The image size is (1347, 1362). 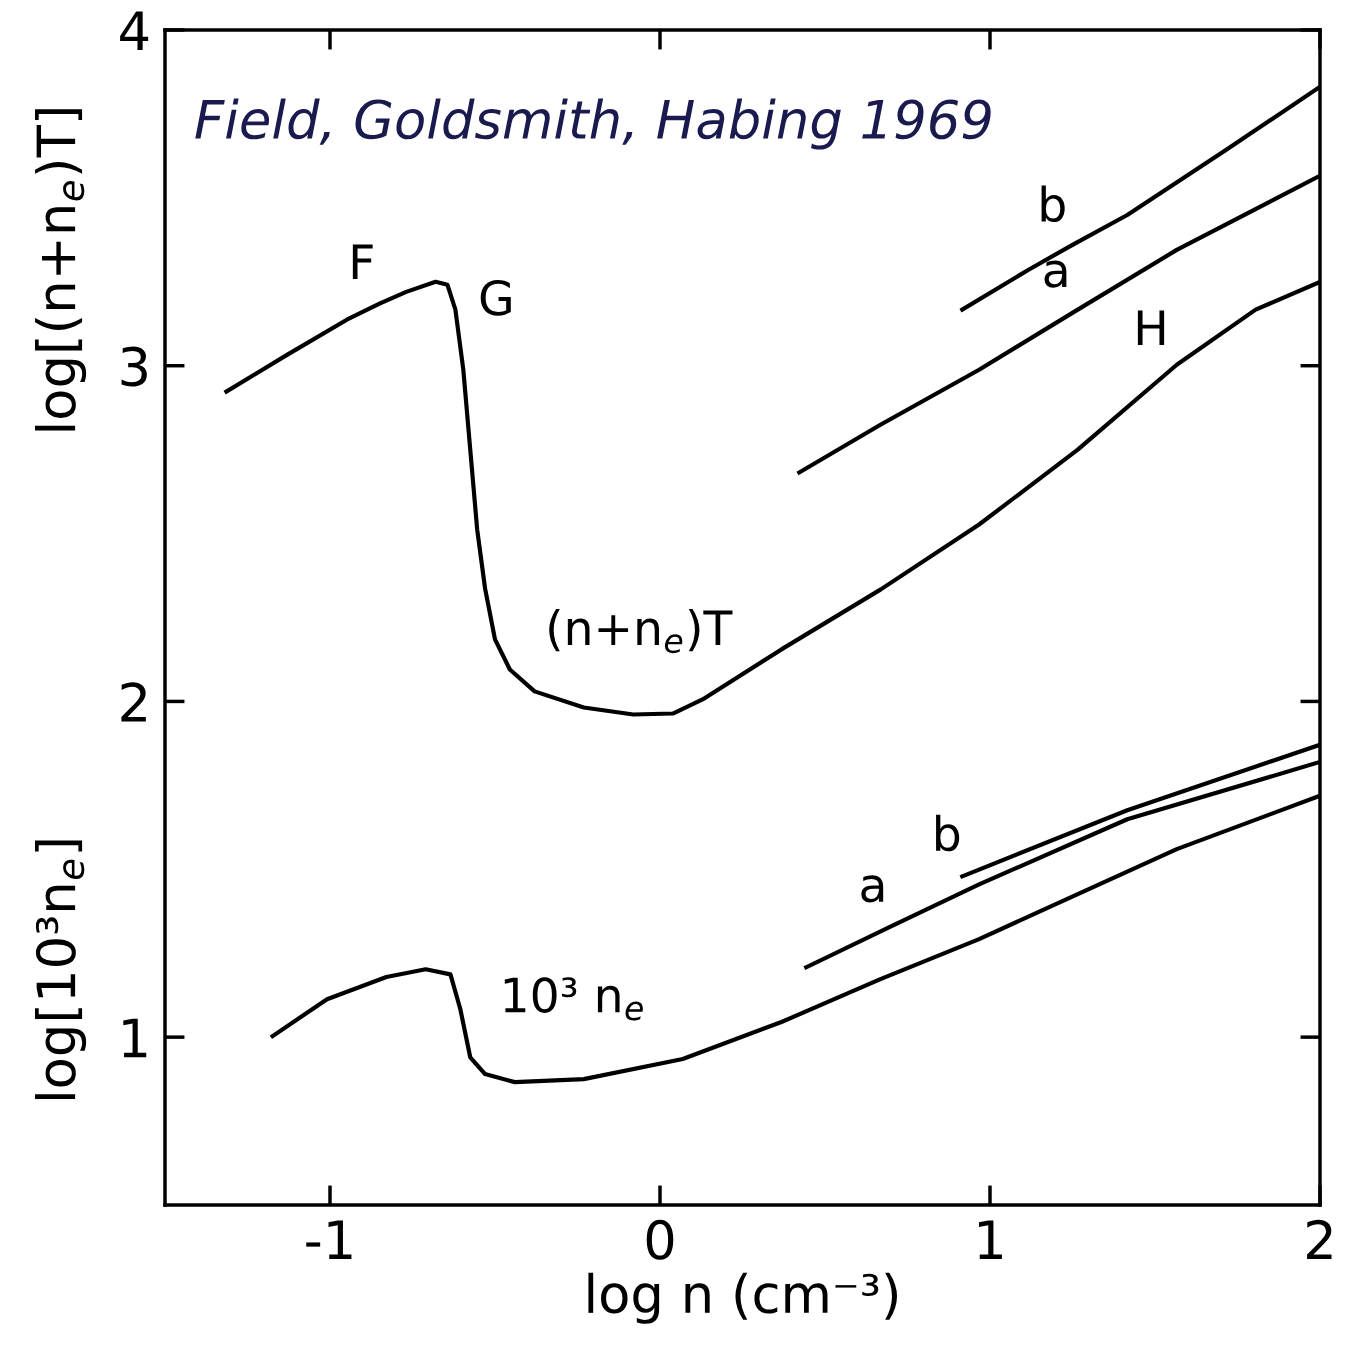 What do you see at coordinates (641, 631) in the screenshot?
I see `annotation: (n+n$_{e}$)T` at bounding box center [641, 631].